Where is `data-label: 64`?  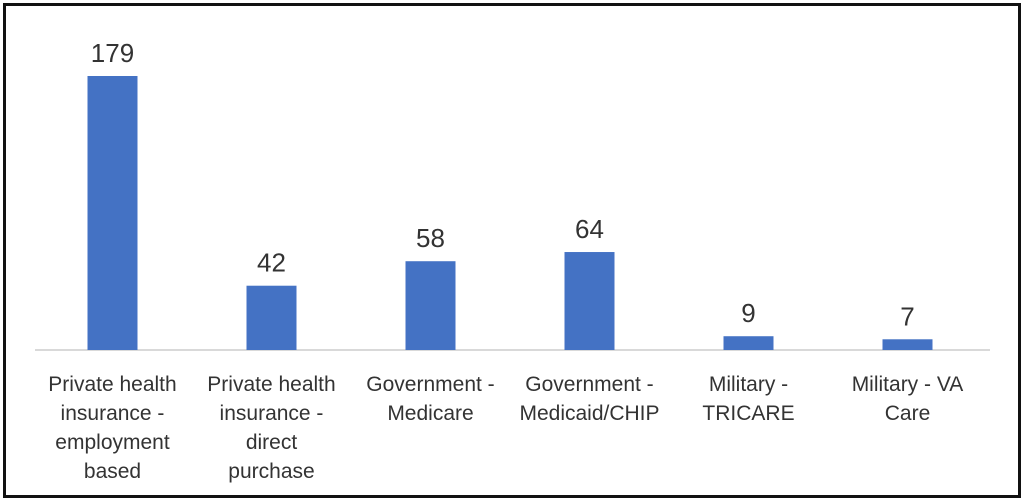
data-label: 64 is located at coordinates (589, 229).